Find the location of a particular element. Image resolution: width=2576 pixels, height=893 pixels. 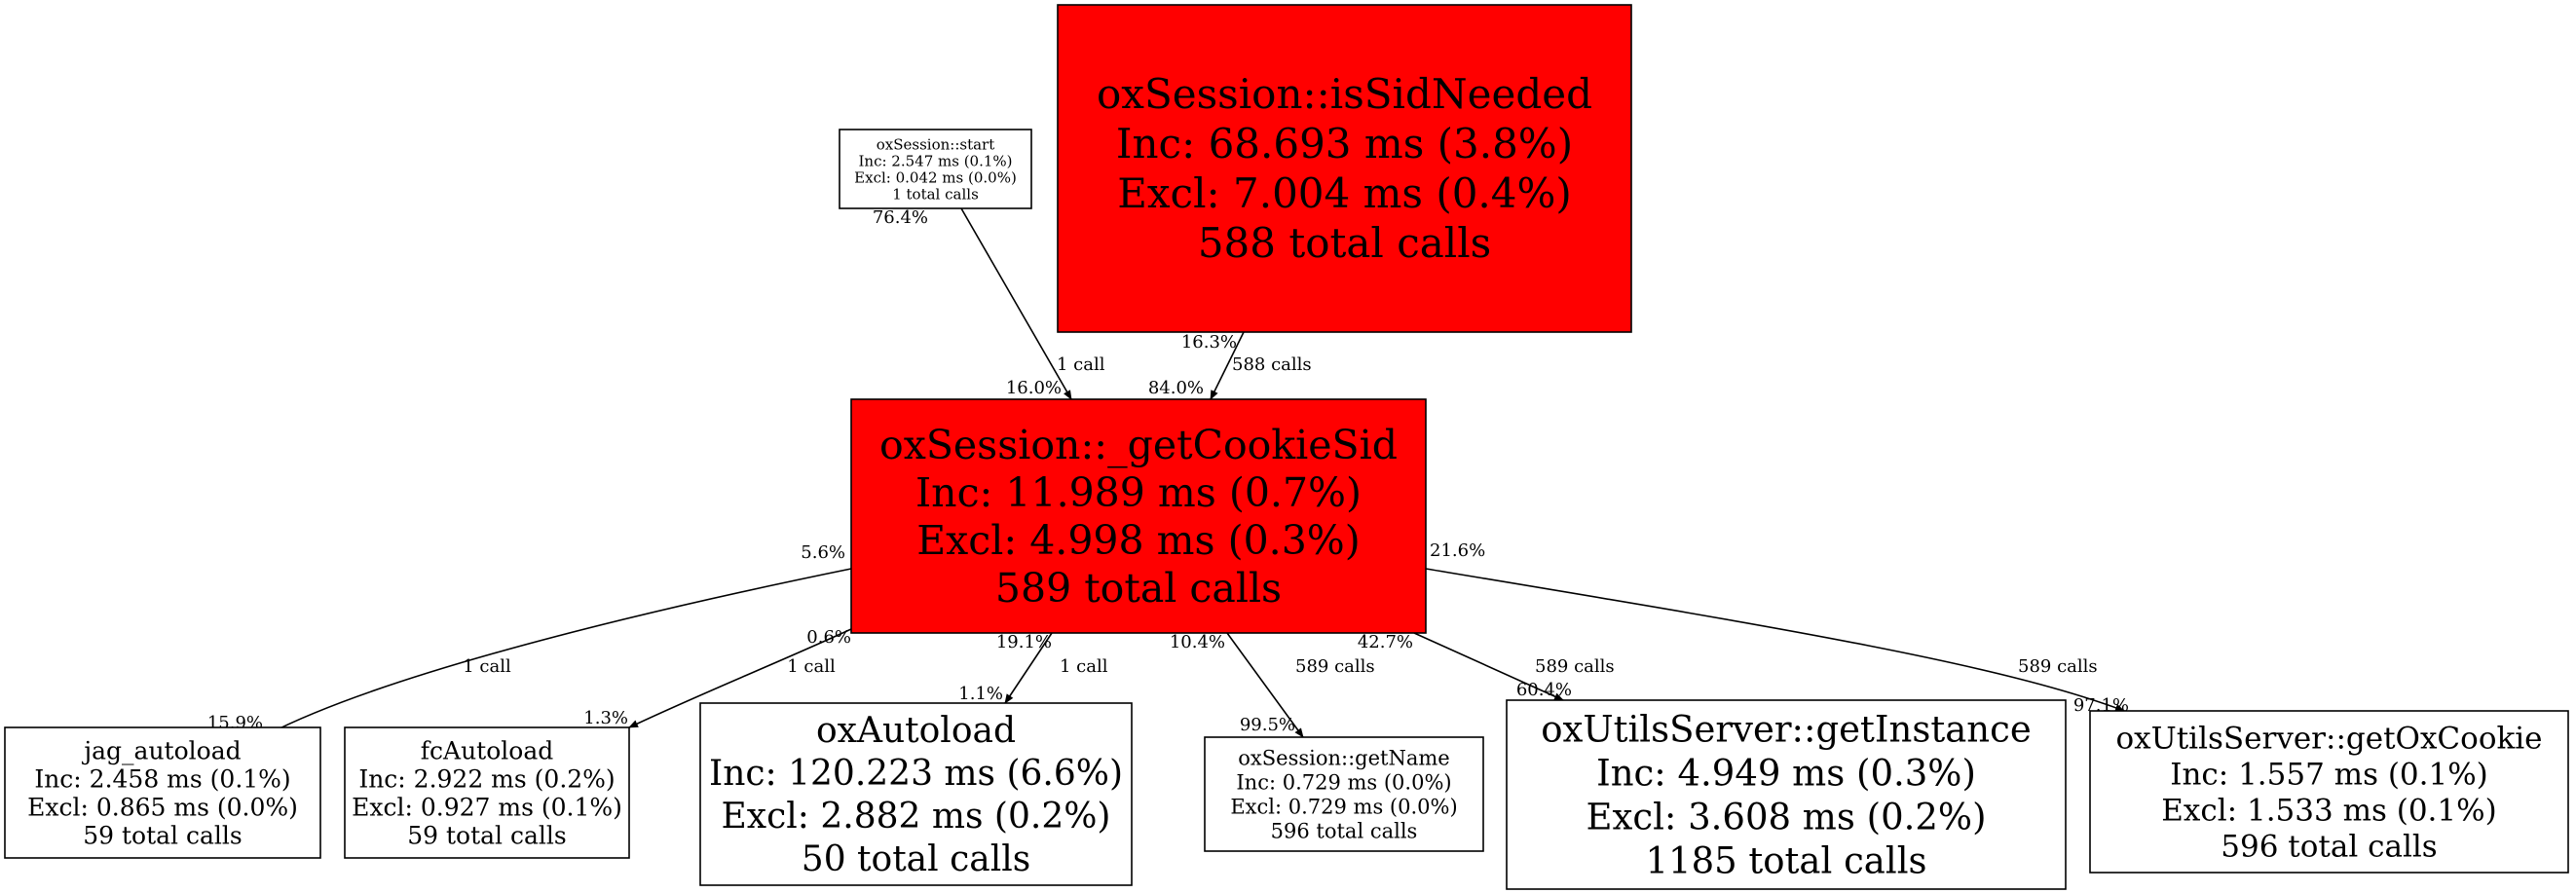

edge-tail-percent: 76.4% is located at coordinates (900, 218).